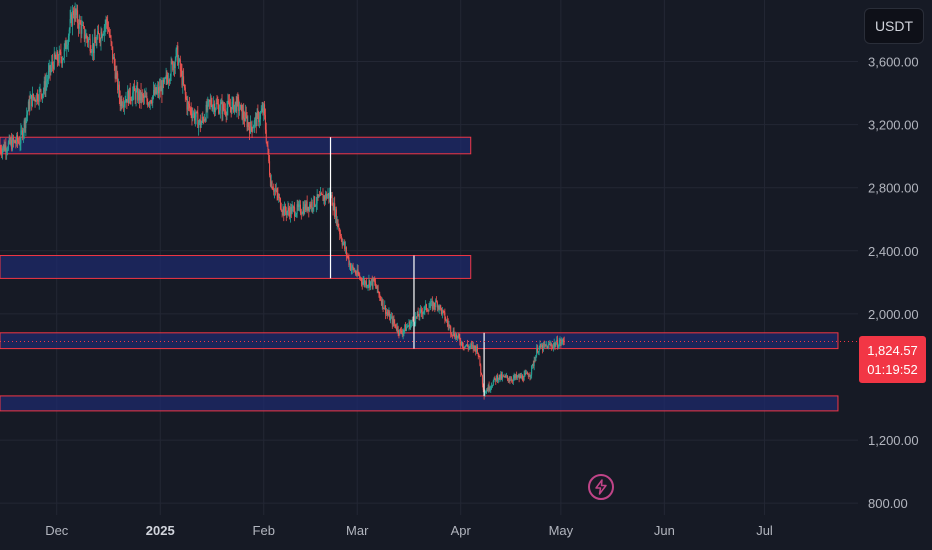 This screenshot has width=932, height=550. I want to click on currency-label: USDT, so click(894, 26).